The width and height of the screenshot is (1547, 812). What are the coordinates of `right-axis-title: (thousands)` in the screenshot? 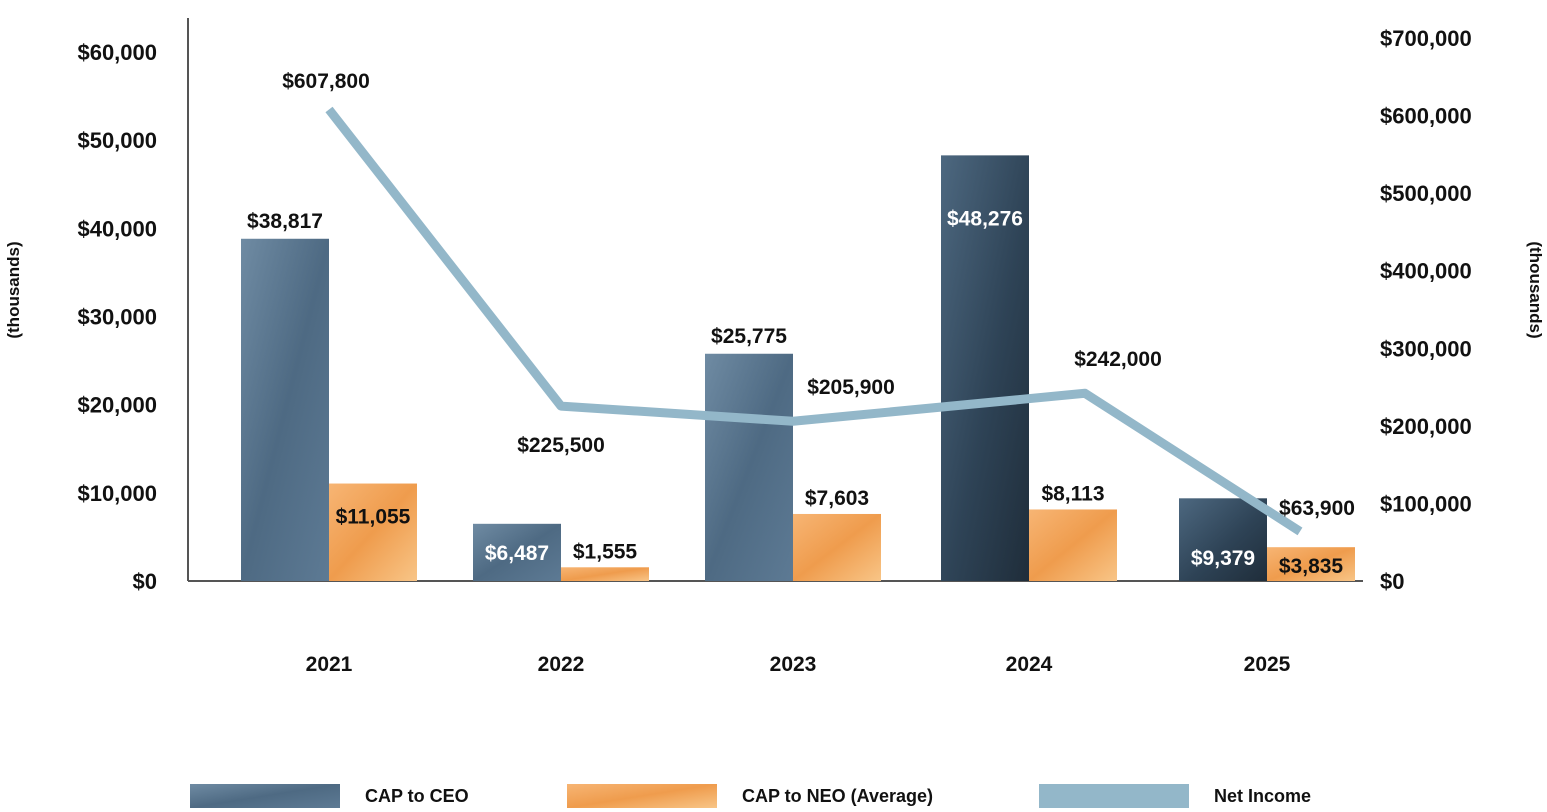 It's located at (1535, 289).